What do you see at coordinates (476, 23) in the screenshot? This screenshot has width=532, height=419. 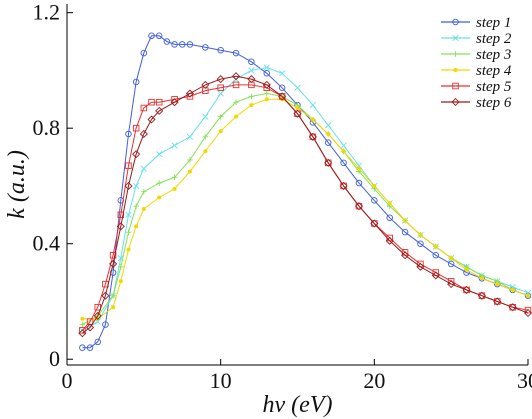 I see `legend-item: step 1` at bounding box center [476, 23].